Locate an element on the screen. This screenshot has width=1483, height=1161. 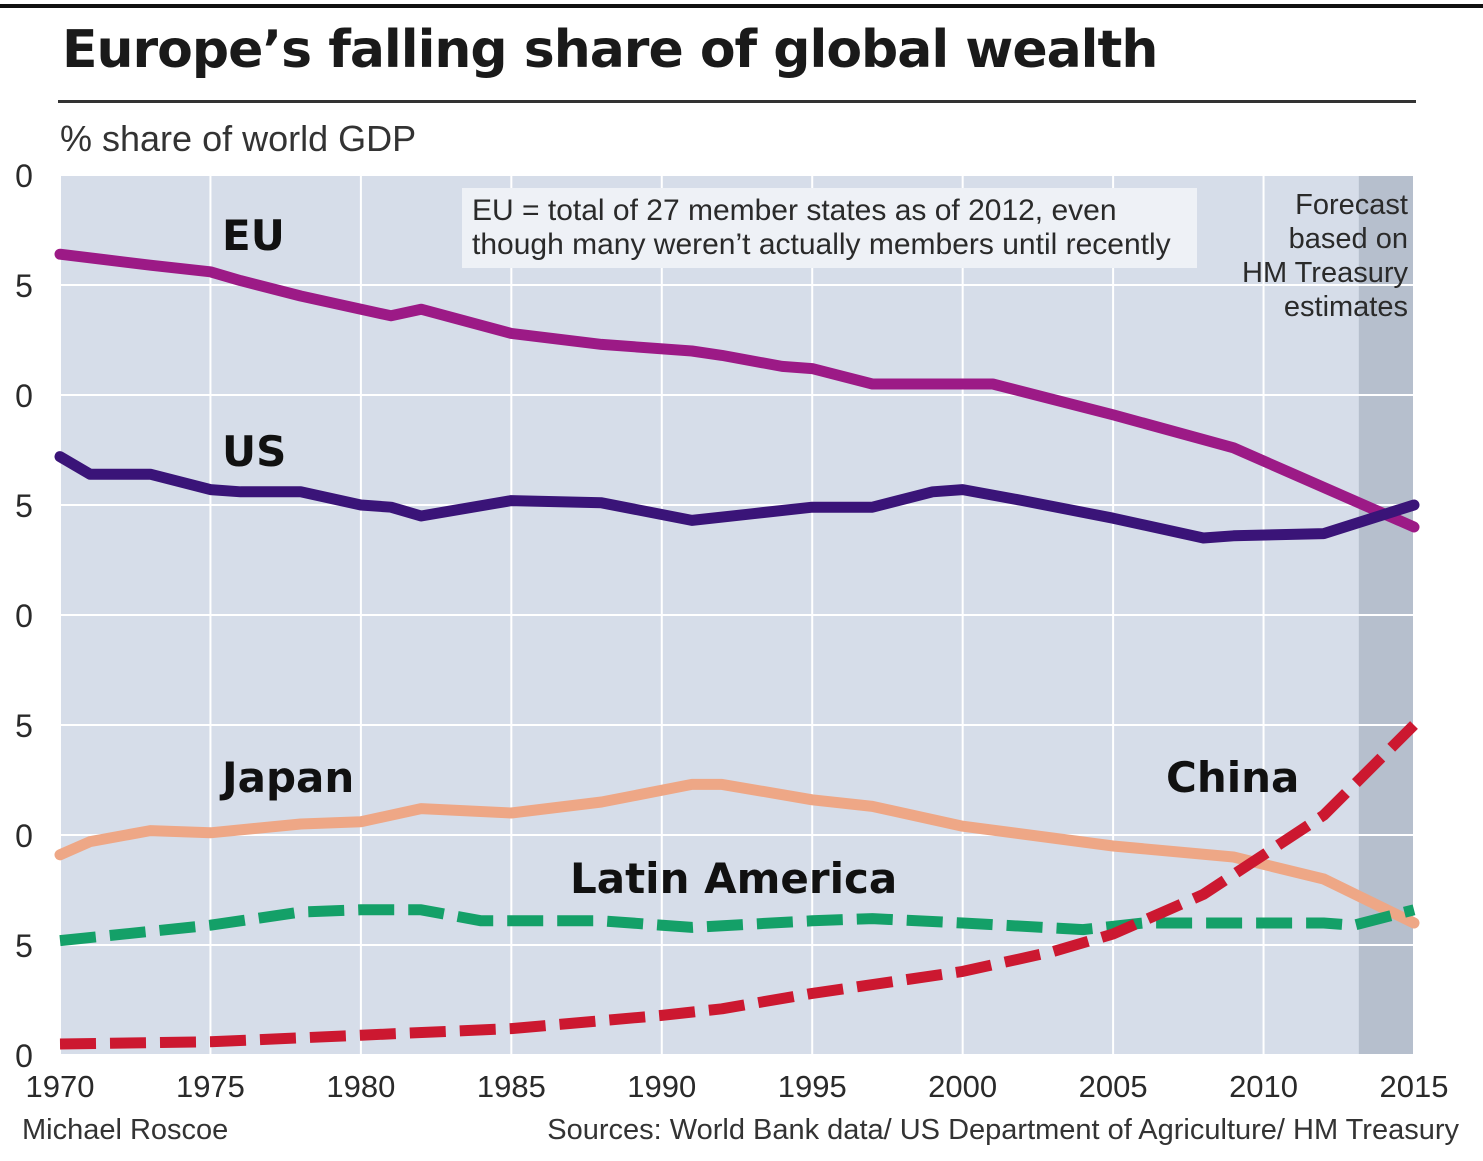
series-line-japan is located at coordinates (737, 853).